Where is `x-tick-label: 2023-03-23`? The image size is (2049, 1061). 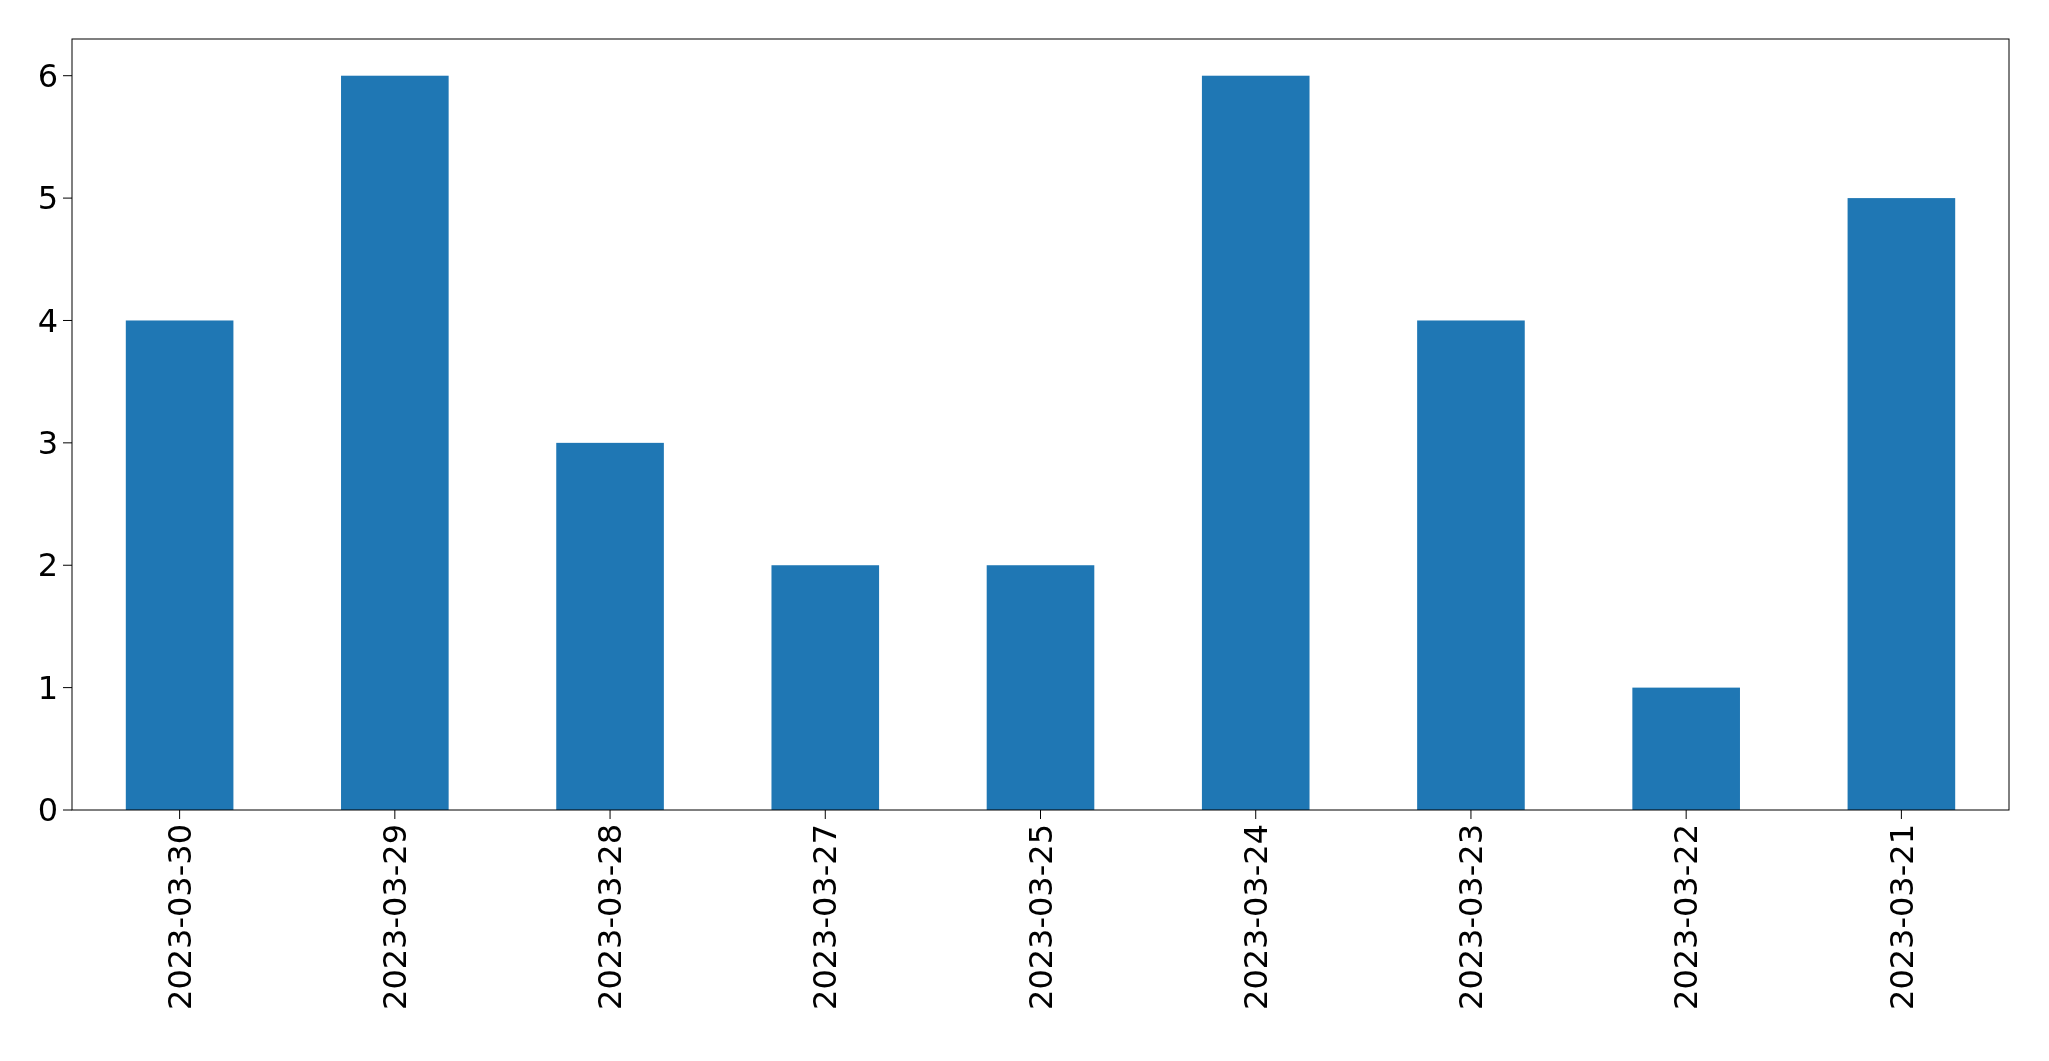
x-tick-label: 2023-03-23 is located at coordinates (1471, 917).